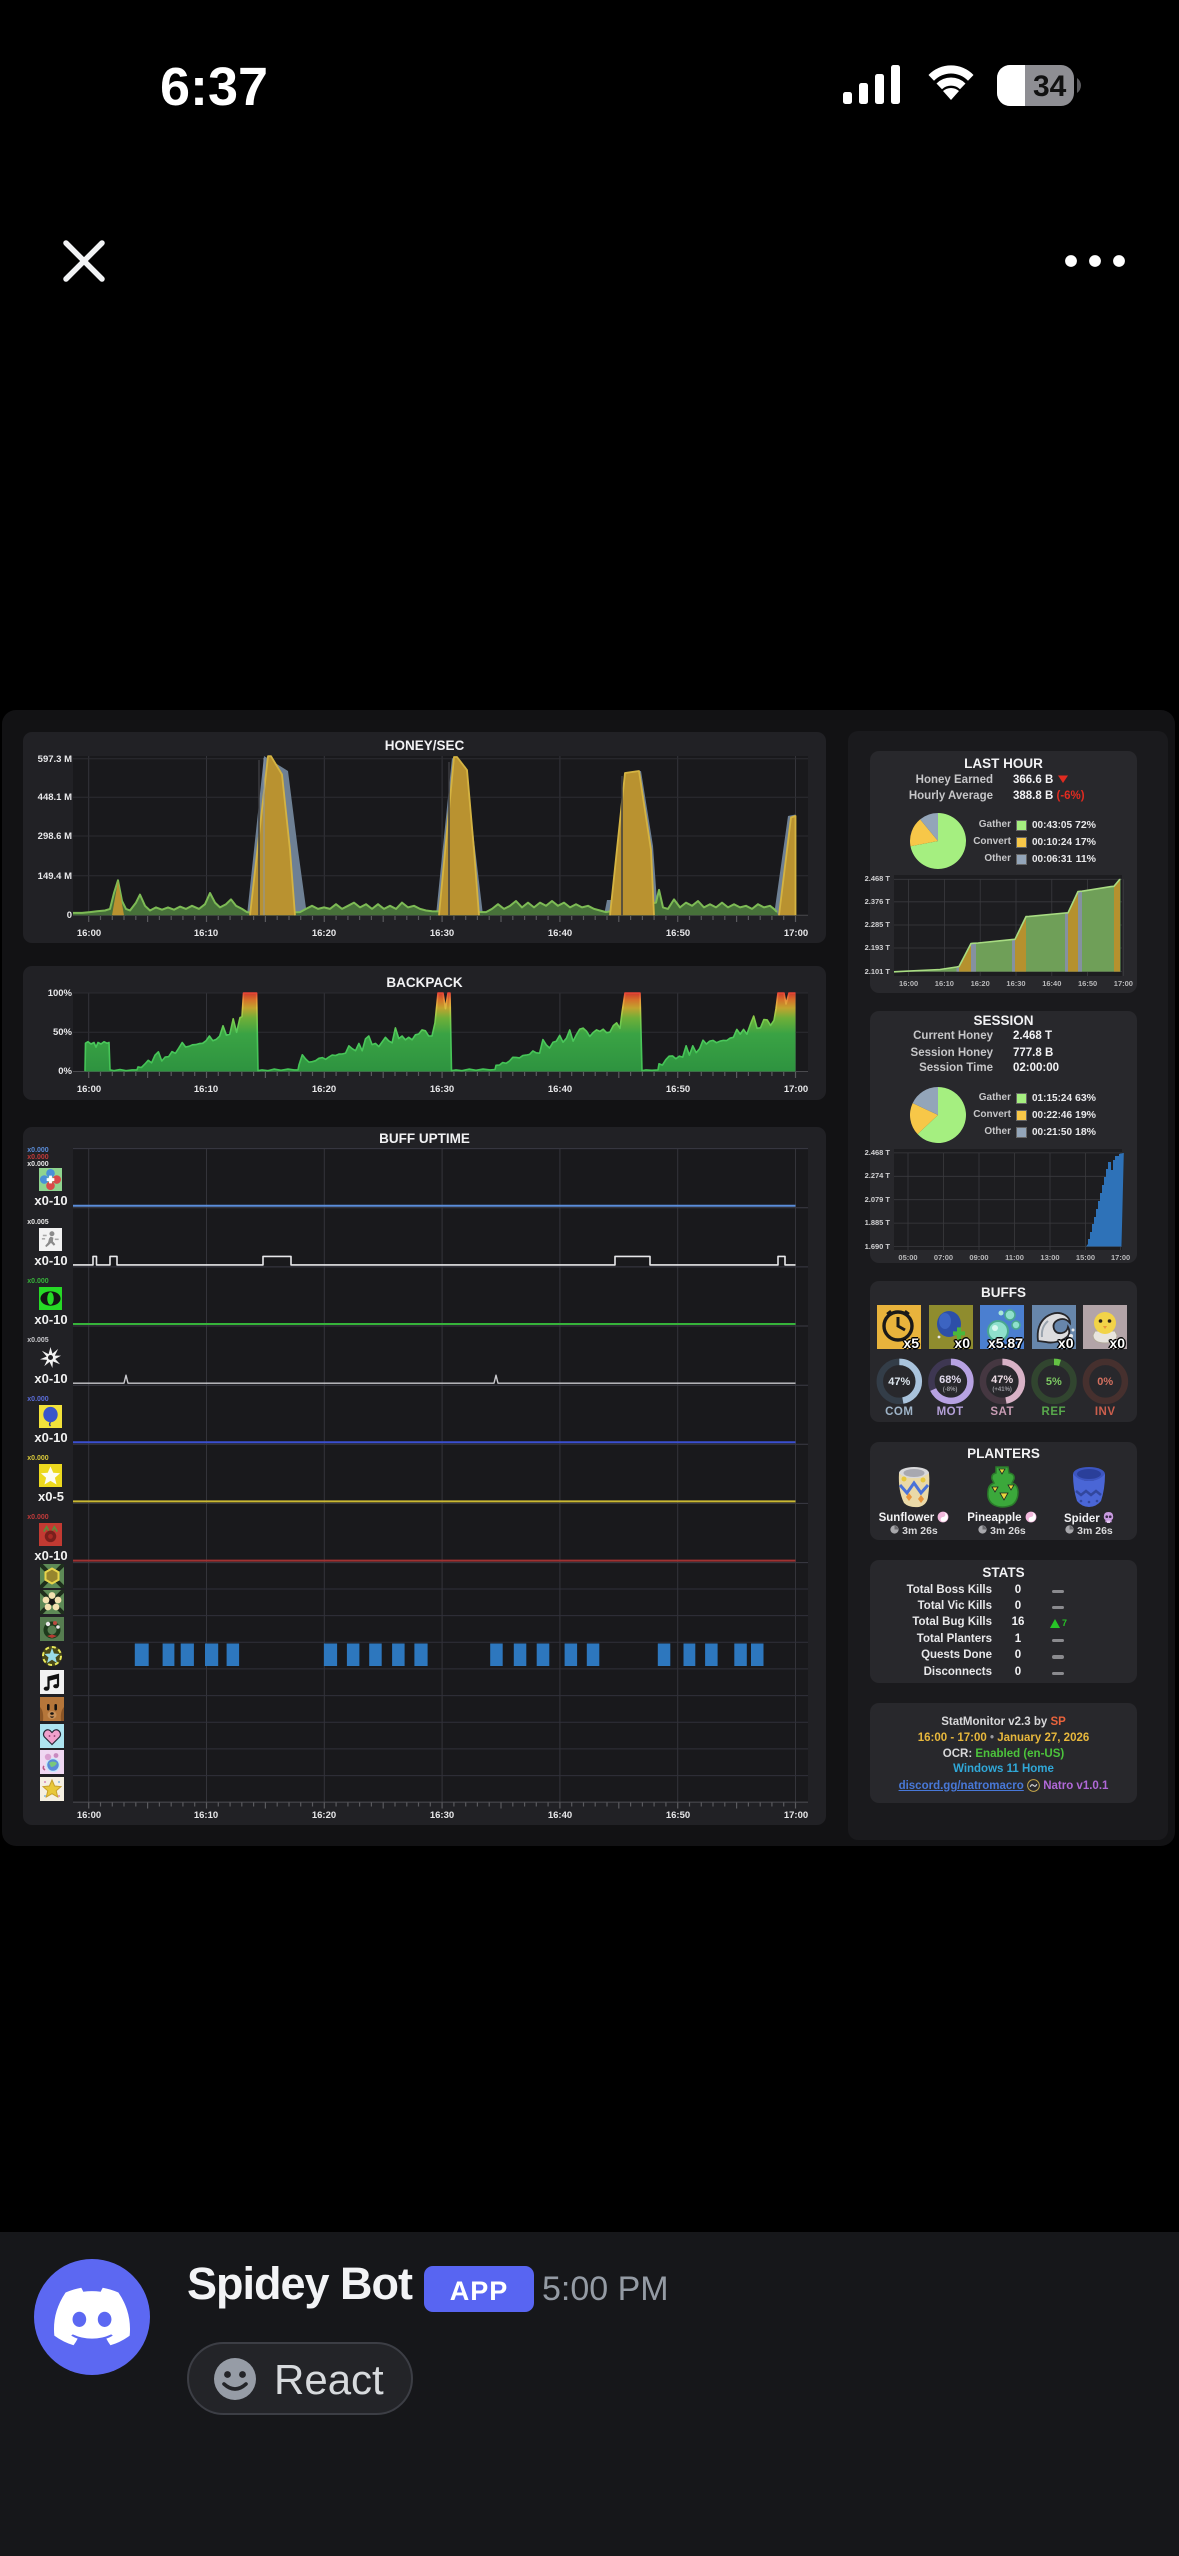 The image size is (1179, 2556). I want to click on svg-text: 34, so click(1050, 86).